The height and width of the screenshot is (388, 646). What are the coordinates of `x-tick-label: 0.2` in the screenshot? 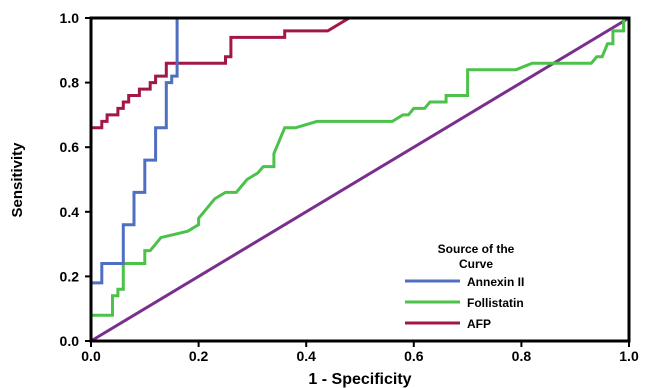 It's located at (199, 356).